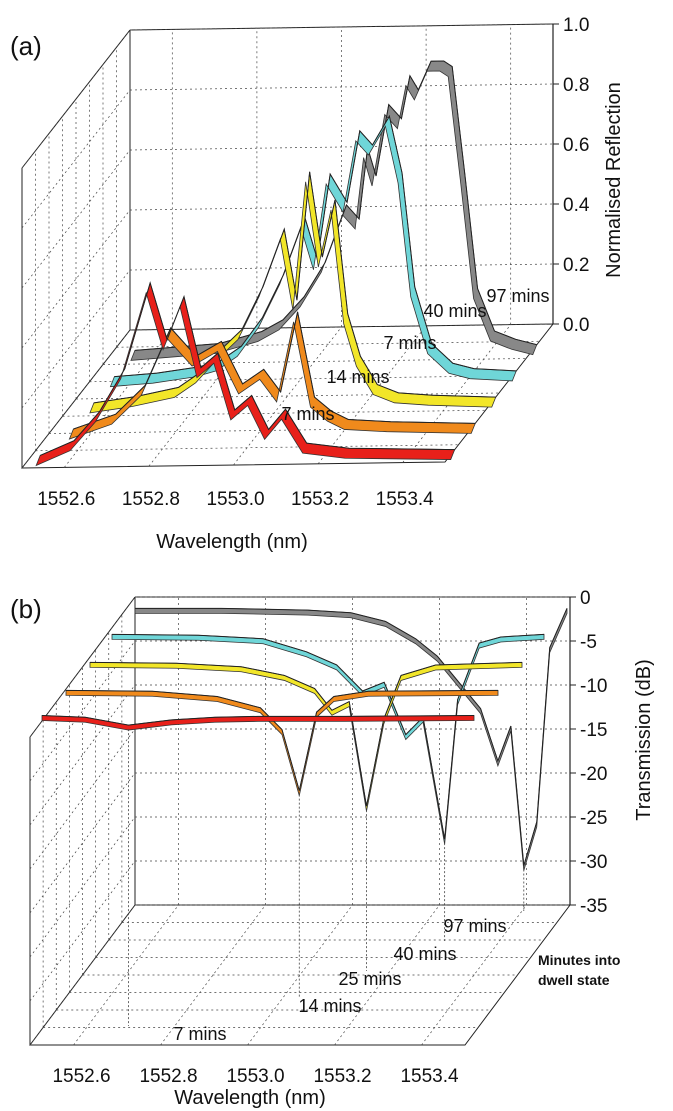  What do you see at coordinates (576, 85) in the screenshot?
I see `z-tick-label: 0.8` at bounding box center [576, 85].